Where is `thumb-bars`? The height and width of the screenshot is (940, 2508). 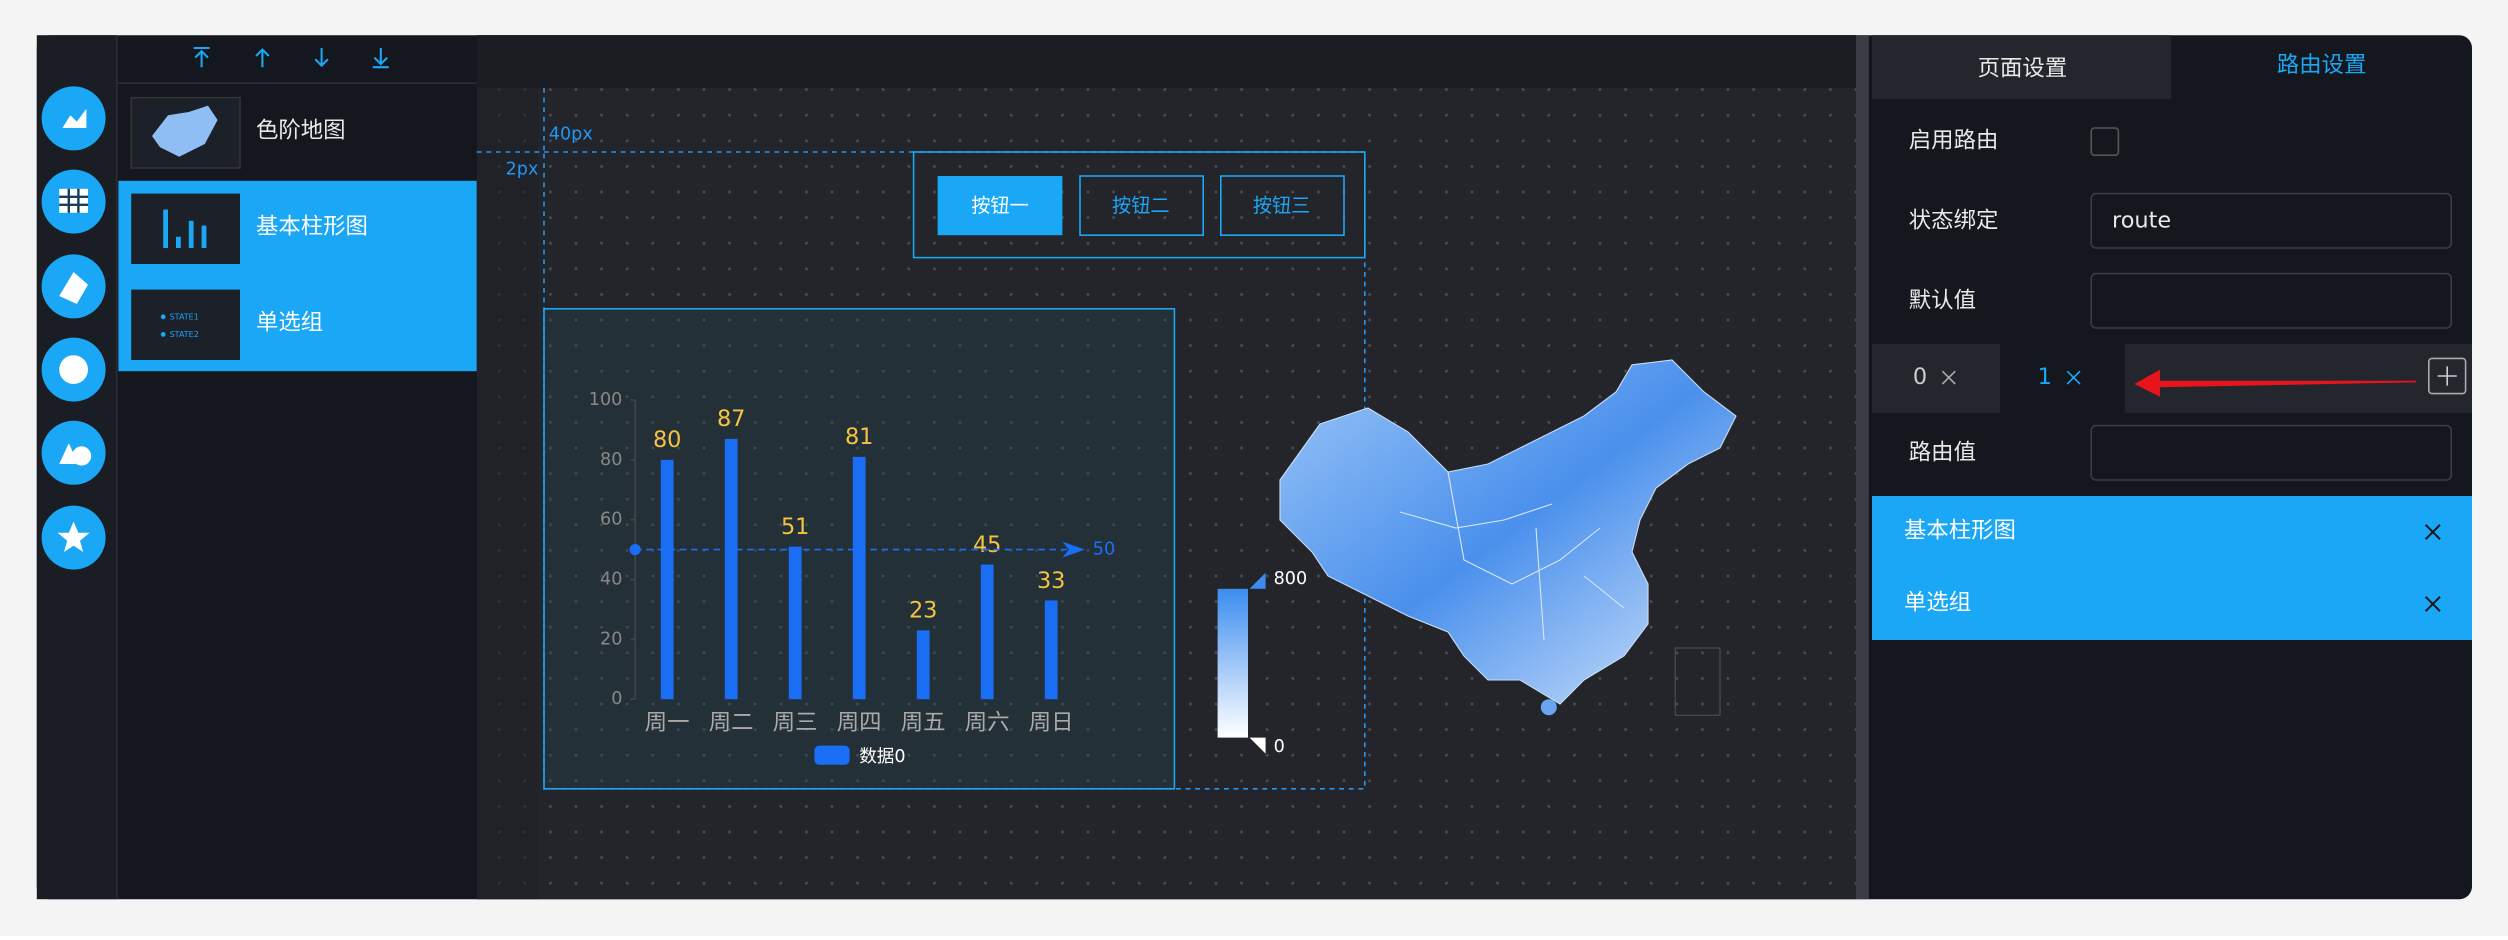 thumb-bars is located at coordinates (185, 228).